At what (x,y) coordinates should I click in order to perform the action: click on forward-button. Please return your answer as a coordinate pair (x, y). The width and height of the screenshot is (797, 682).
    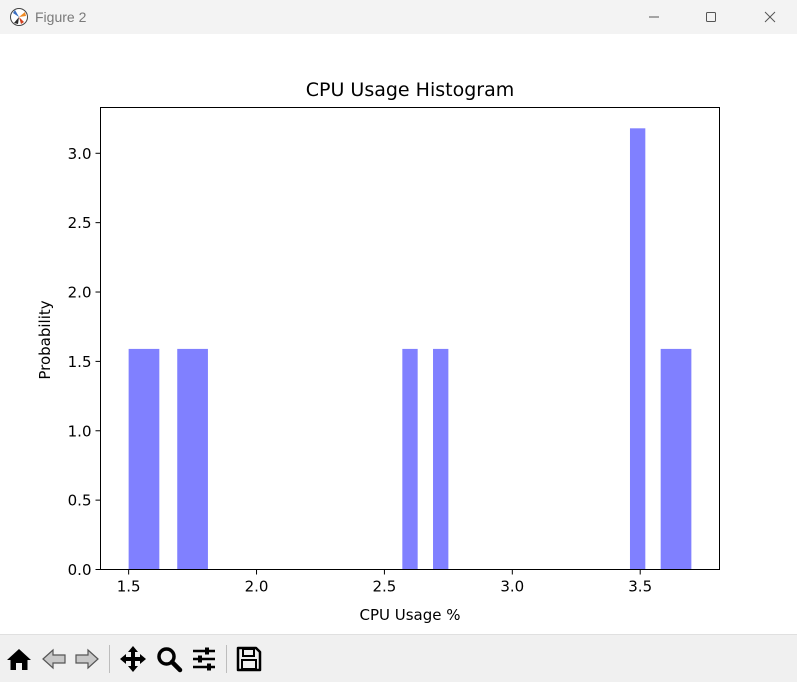
    Looking at the image, I should click on (87, 659).